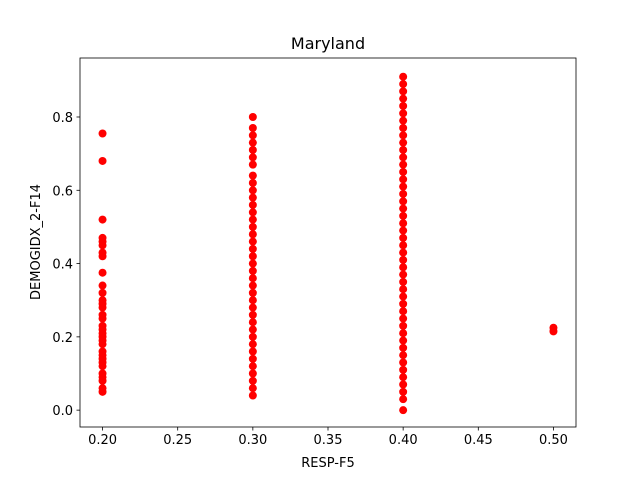 The image size is (640, 480). I want to click on x-tick-label: 0.25, so click(177, 440).